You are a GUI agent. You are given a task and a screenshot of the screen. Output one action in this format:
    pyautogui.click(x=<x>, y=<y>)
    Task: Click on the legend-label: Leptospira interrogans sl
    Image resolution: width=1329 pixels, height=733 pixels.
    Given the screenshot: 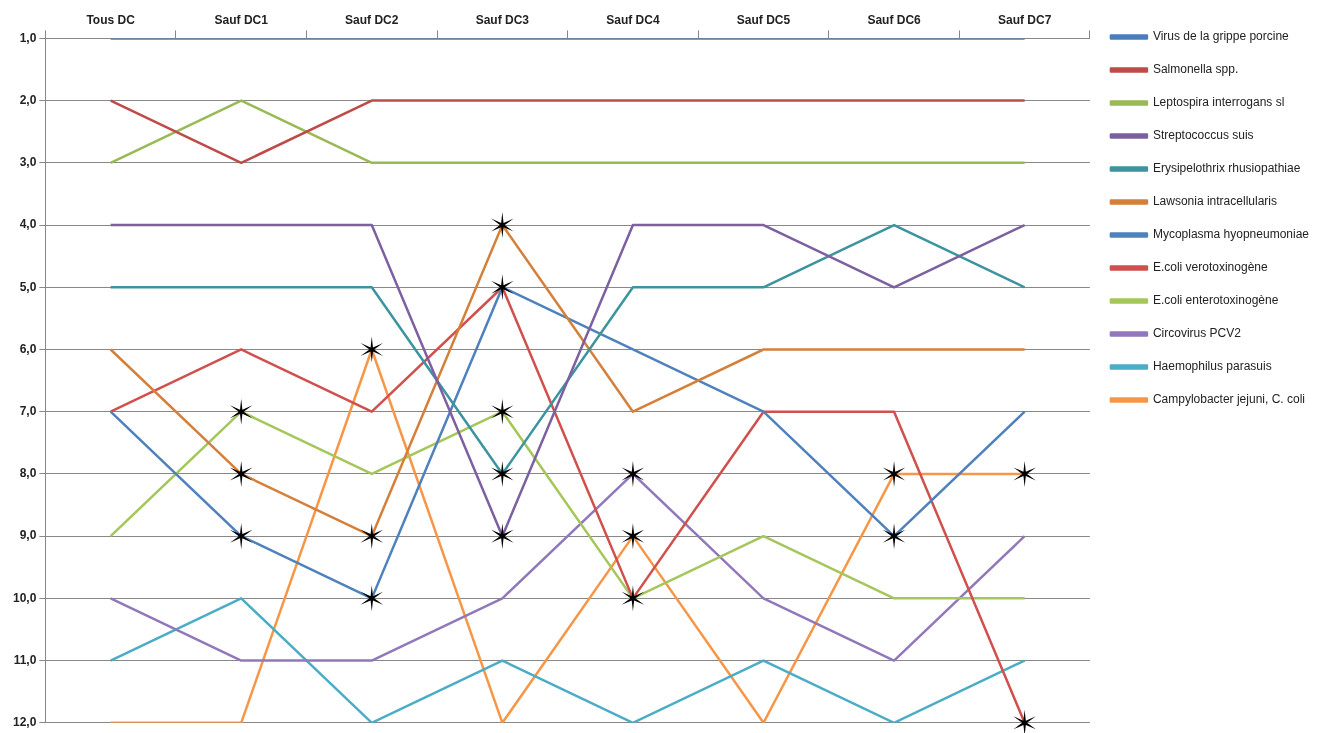 What is the action you would take?
    pyautogui.click(x=1218, y=102)
    